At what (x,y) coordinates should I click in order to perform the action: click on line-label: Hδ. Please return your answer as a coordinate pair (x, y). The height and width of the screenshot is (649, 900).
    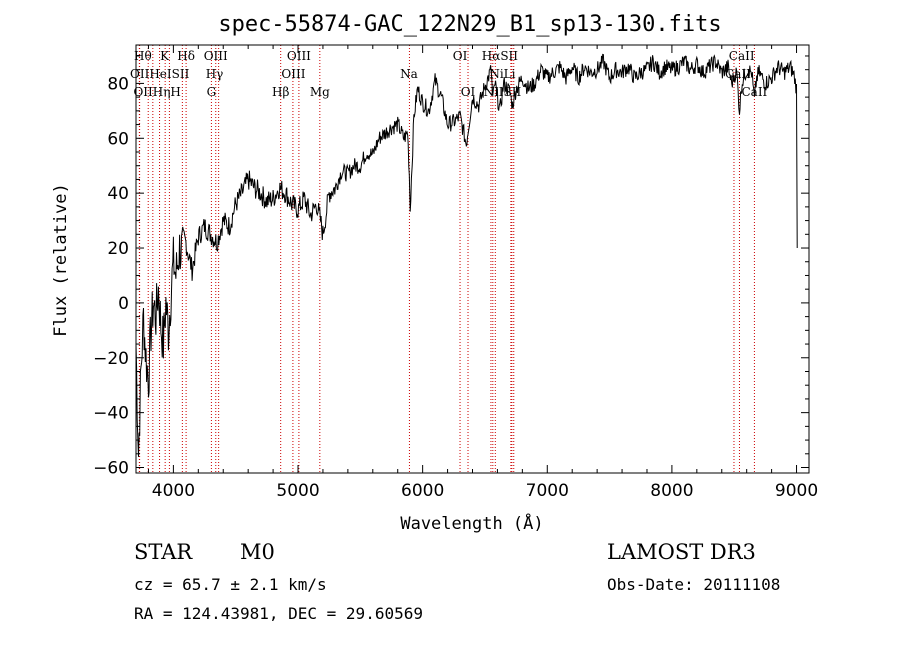
    Looking at the image, I should click on (186, 56).